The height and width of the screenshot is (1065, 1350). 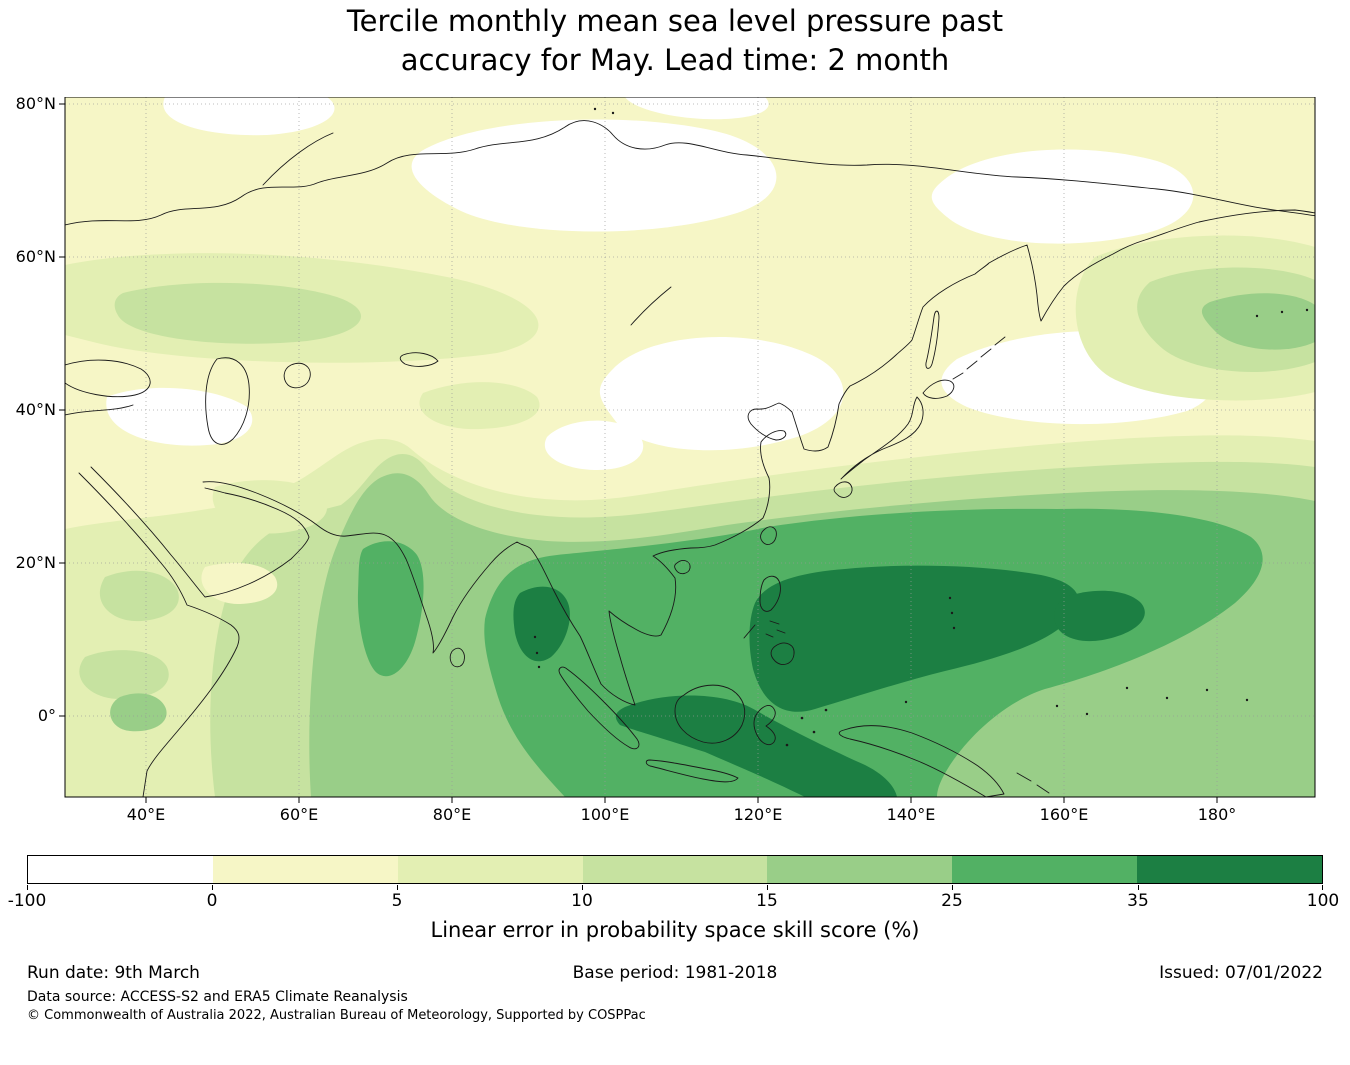 I want to click on issued-date: Issued: 07/01/2022, so click(x=1241, y=973).